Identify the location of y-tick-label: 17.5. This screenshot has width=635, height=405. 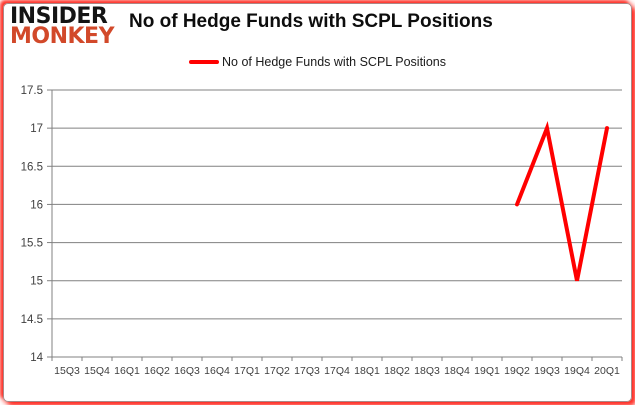
(32, 91).